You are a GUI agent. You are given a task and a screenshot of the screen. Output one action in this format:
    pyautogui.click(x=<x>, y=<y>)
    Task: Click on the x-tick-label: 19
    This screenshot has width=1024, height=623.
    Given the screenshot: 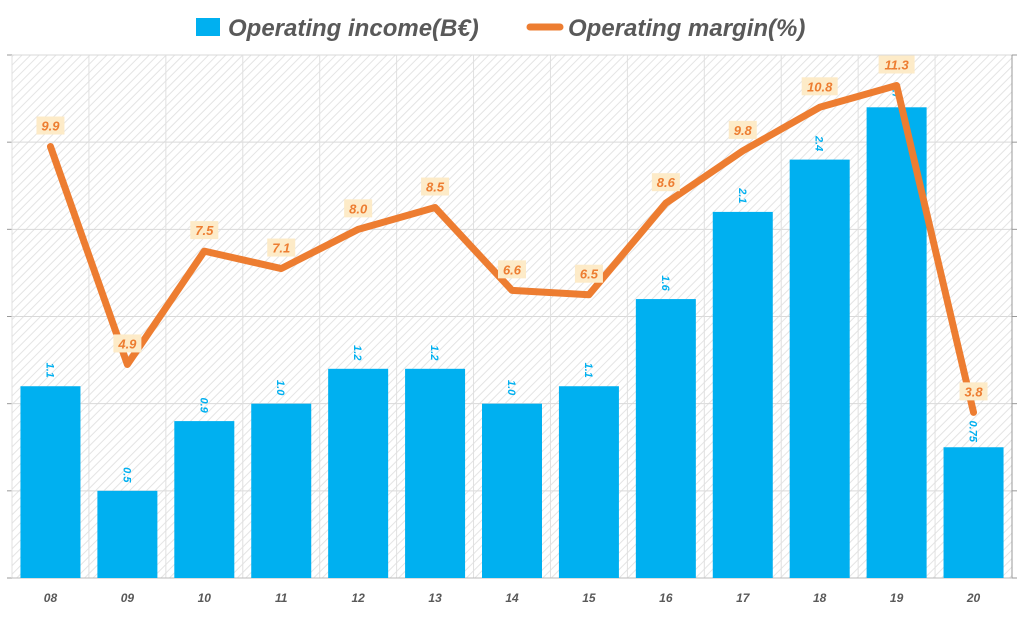 What is the action you would take?
    pyautogui.click(x=897, y=598)
    